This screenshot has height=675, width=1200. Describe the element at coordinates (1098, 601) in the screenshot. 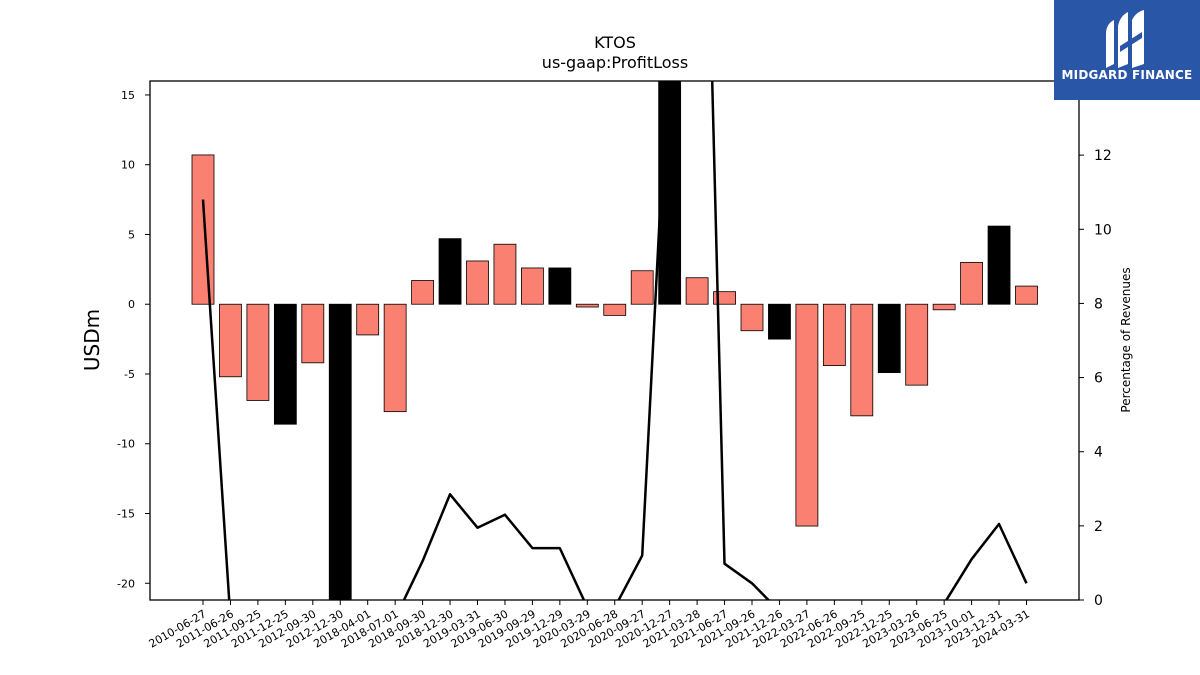

I see `y2-tick-label: 0` at that location.